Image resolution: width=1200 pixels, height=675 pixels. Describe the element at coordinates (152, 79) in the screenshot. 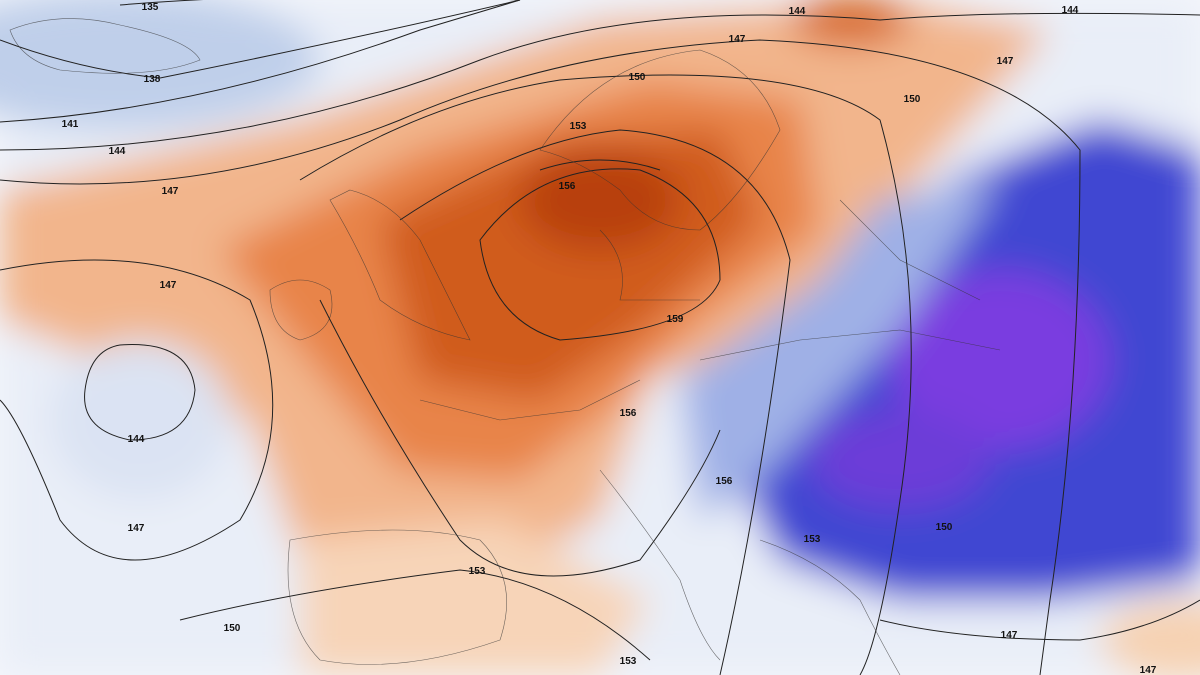

I see `contour-label: 138` at that location.